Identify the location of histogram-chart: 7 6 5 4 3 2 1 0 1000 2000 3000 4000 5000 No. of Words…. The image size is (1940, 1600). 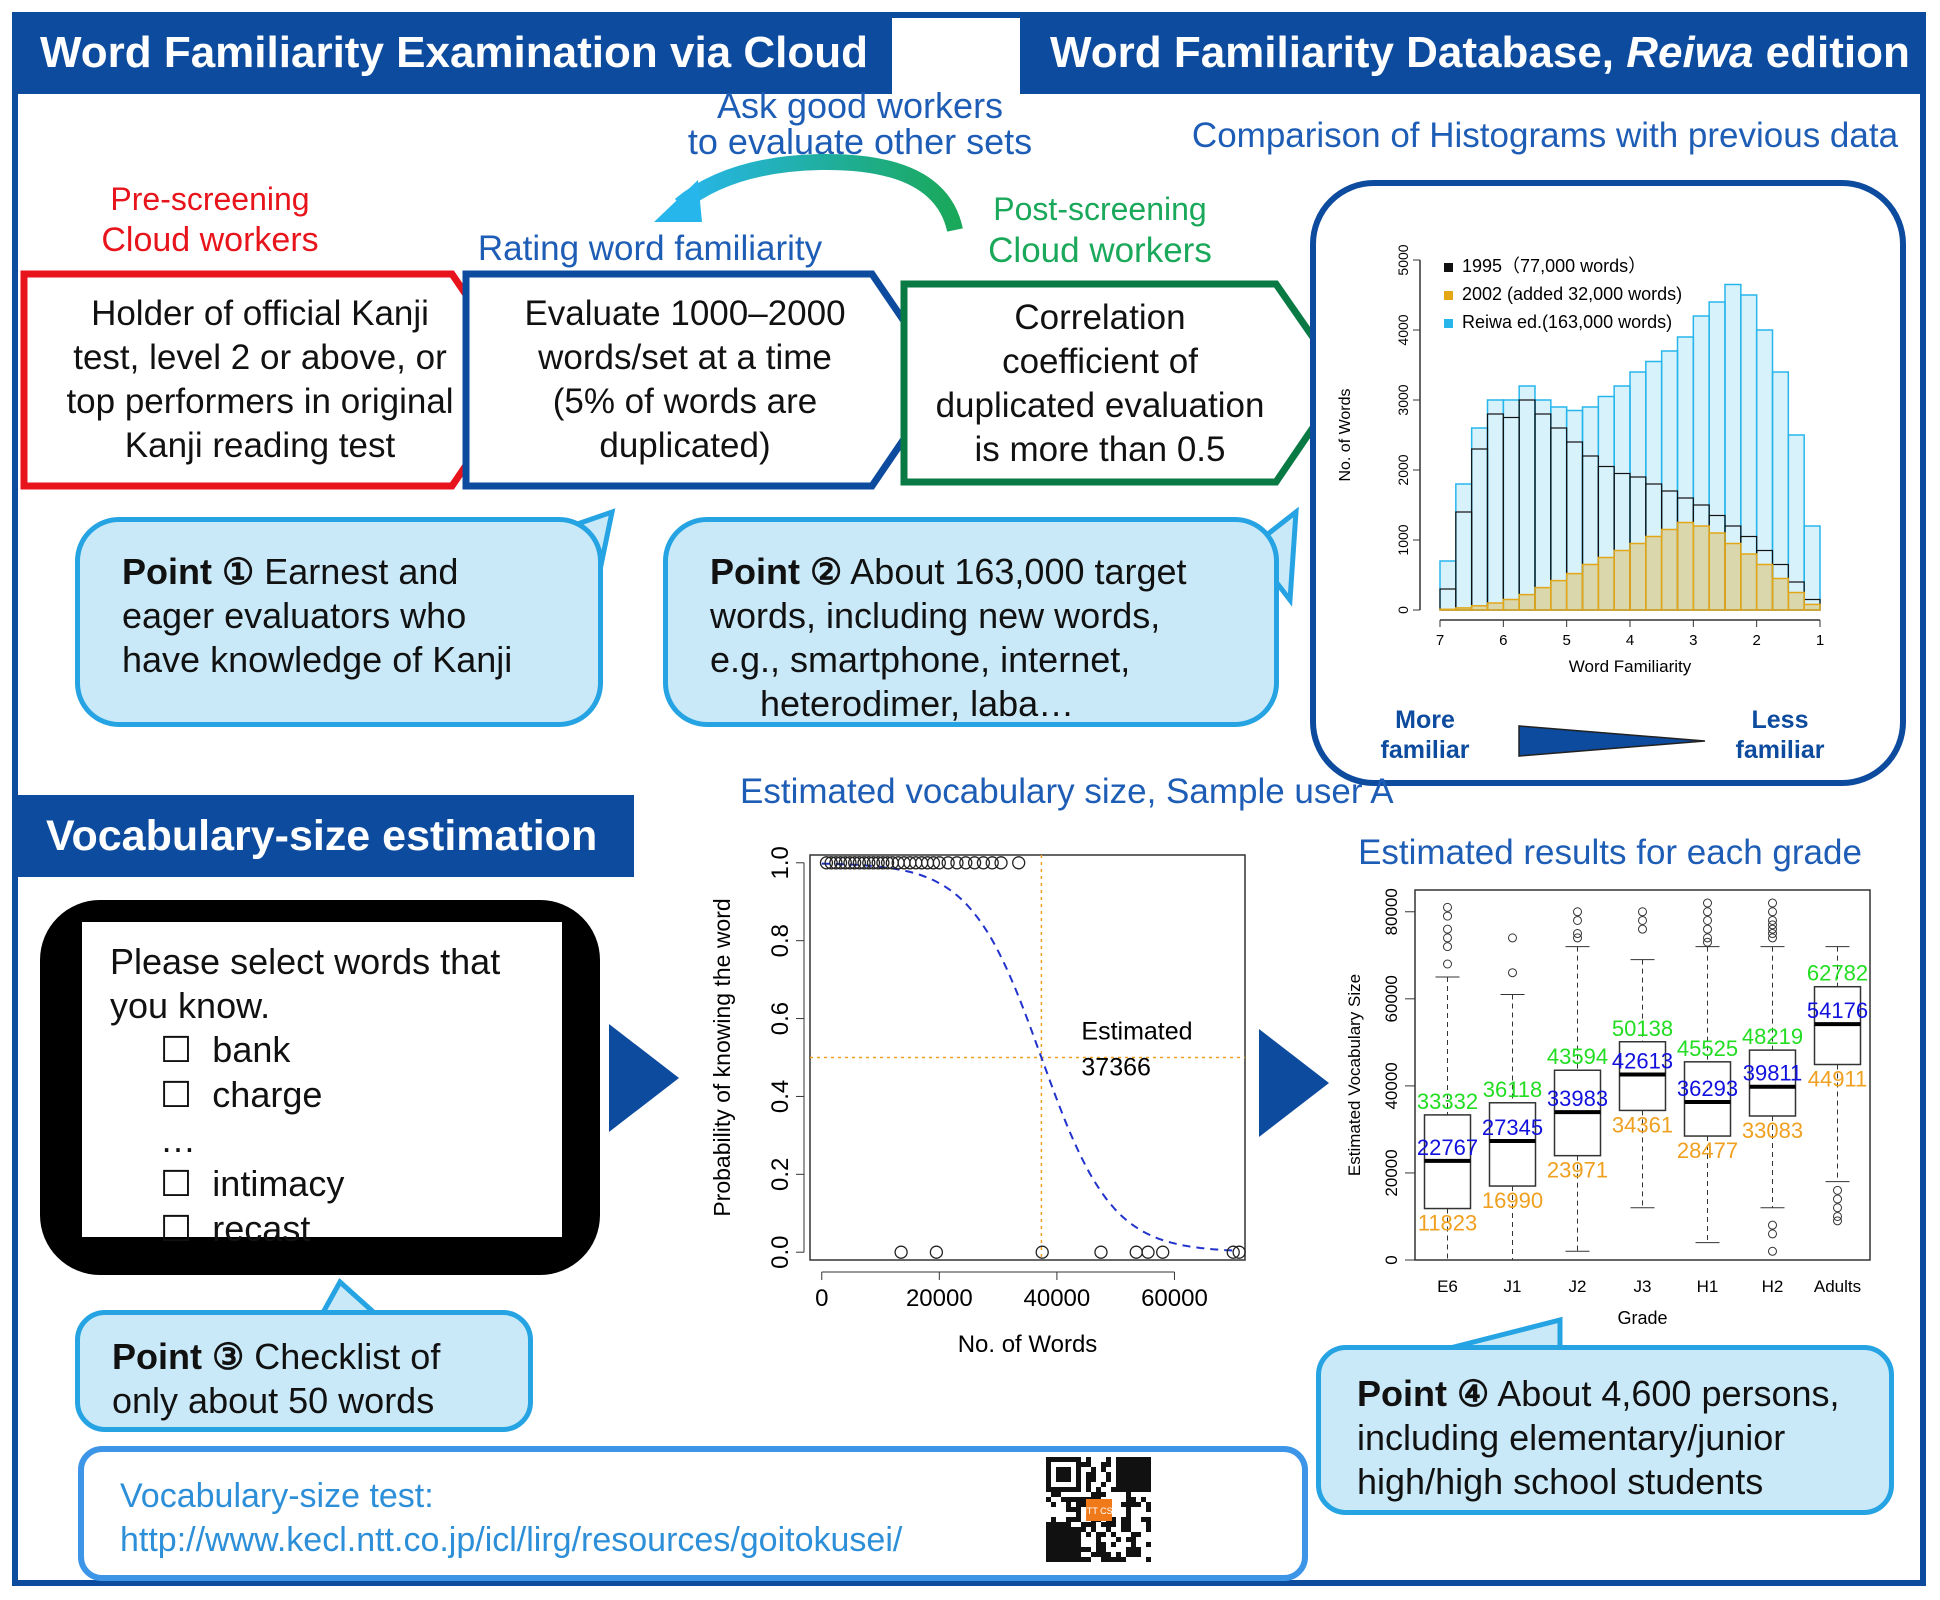
(1580, 460).